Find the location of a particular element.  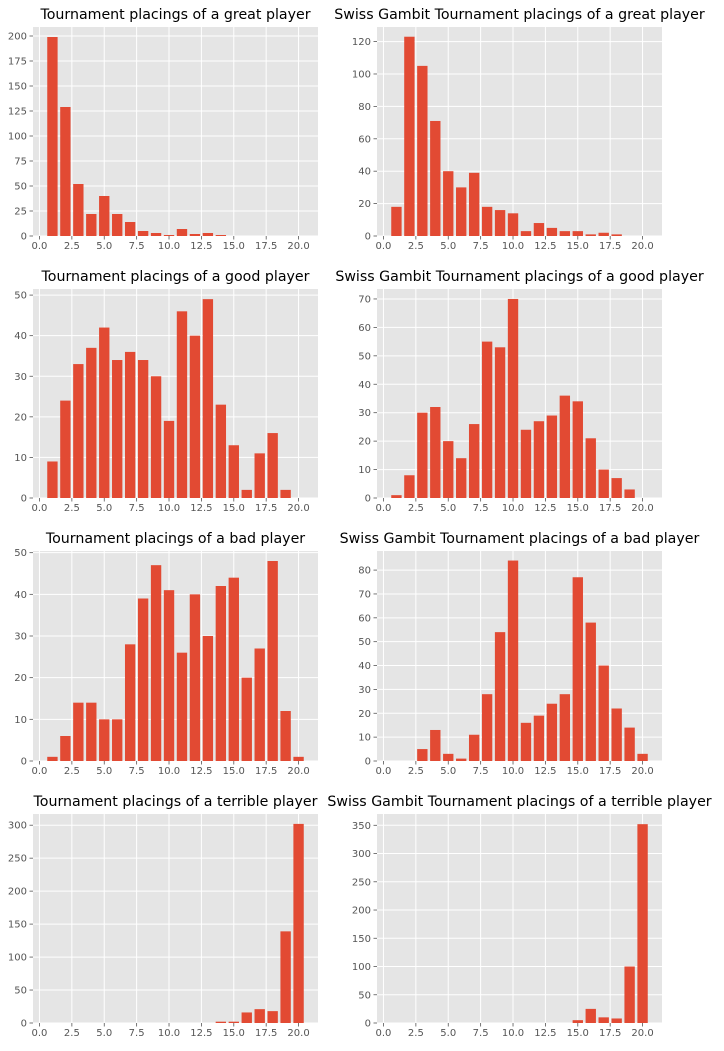

y-tick-label: 120 is located at coordinates (361, 42).